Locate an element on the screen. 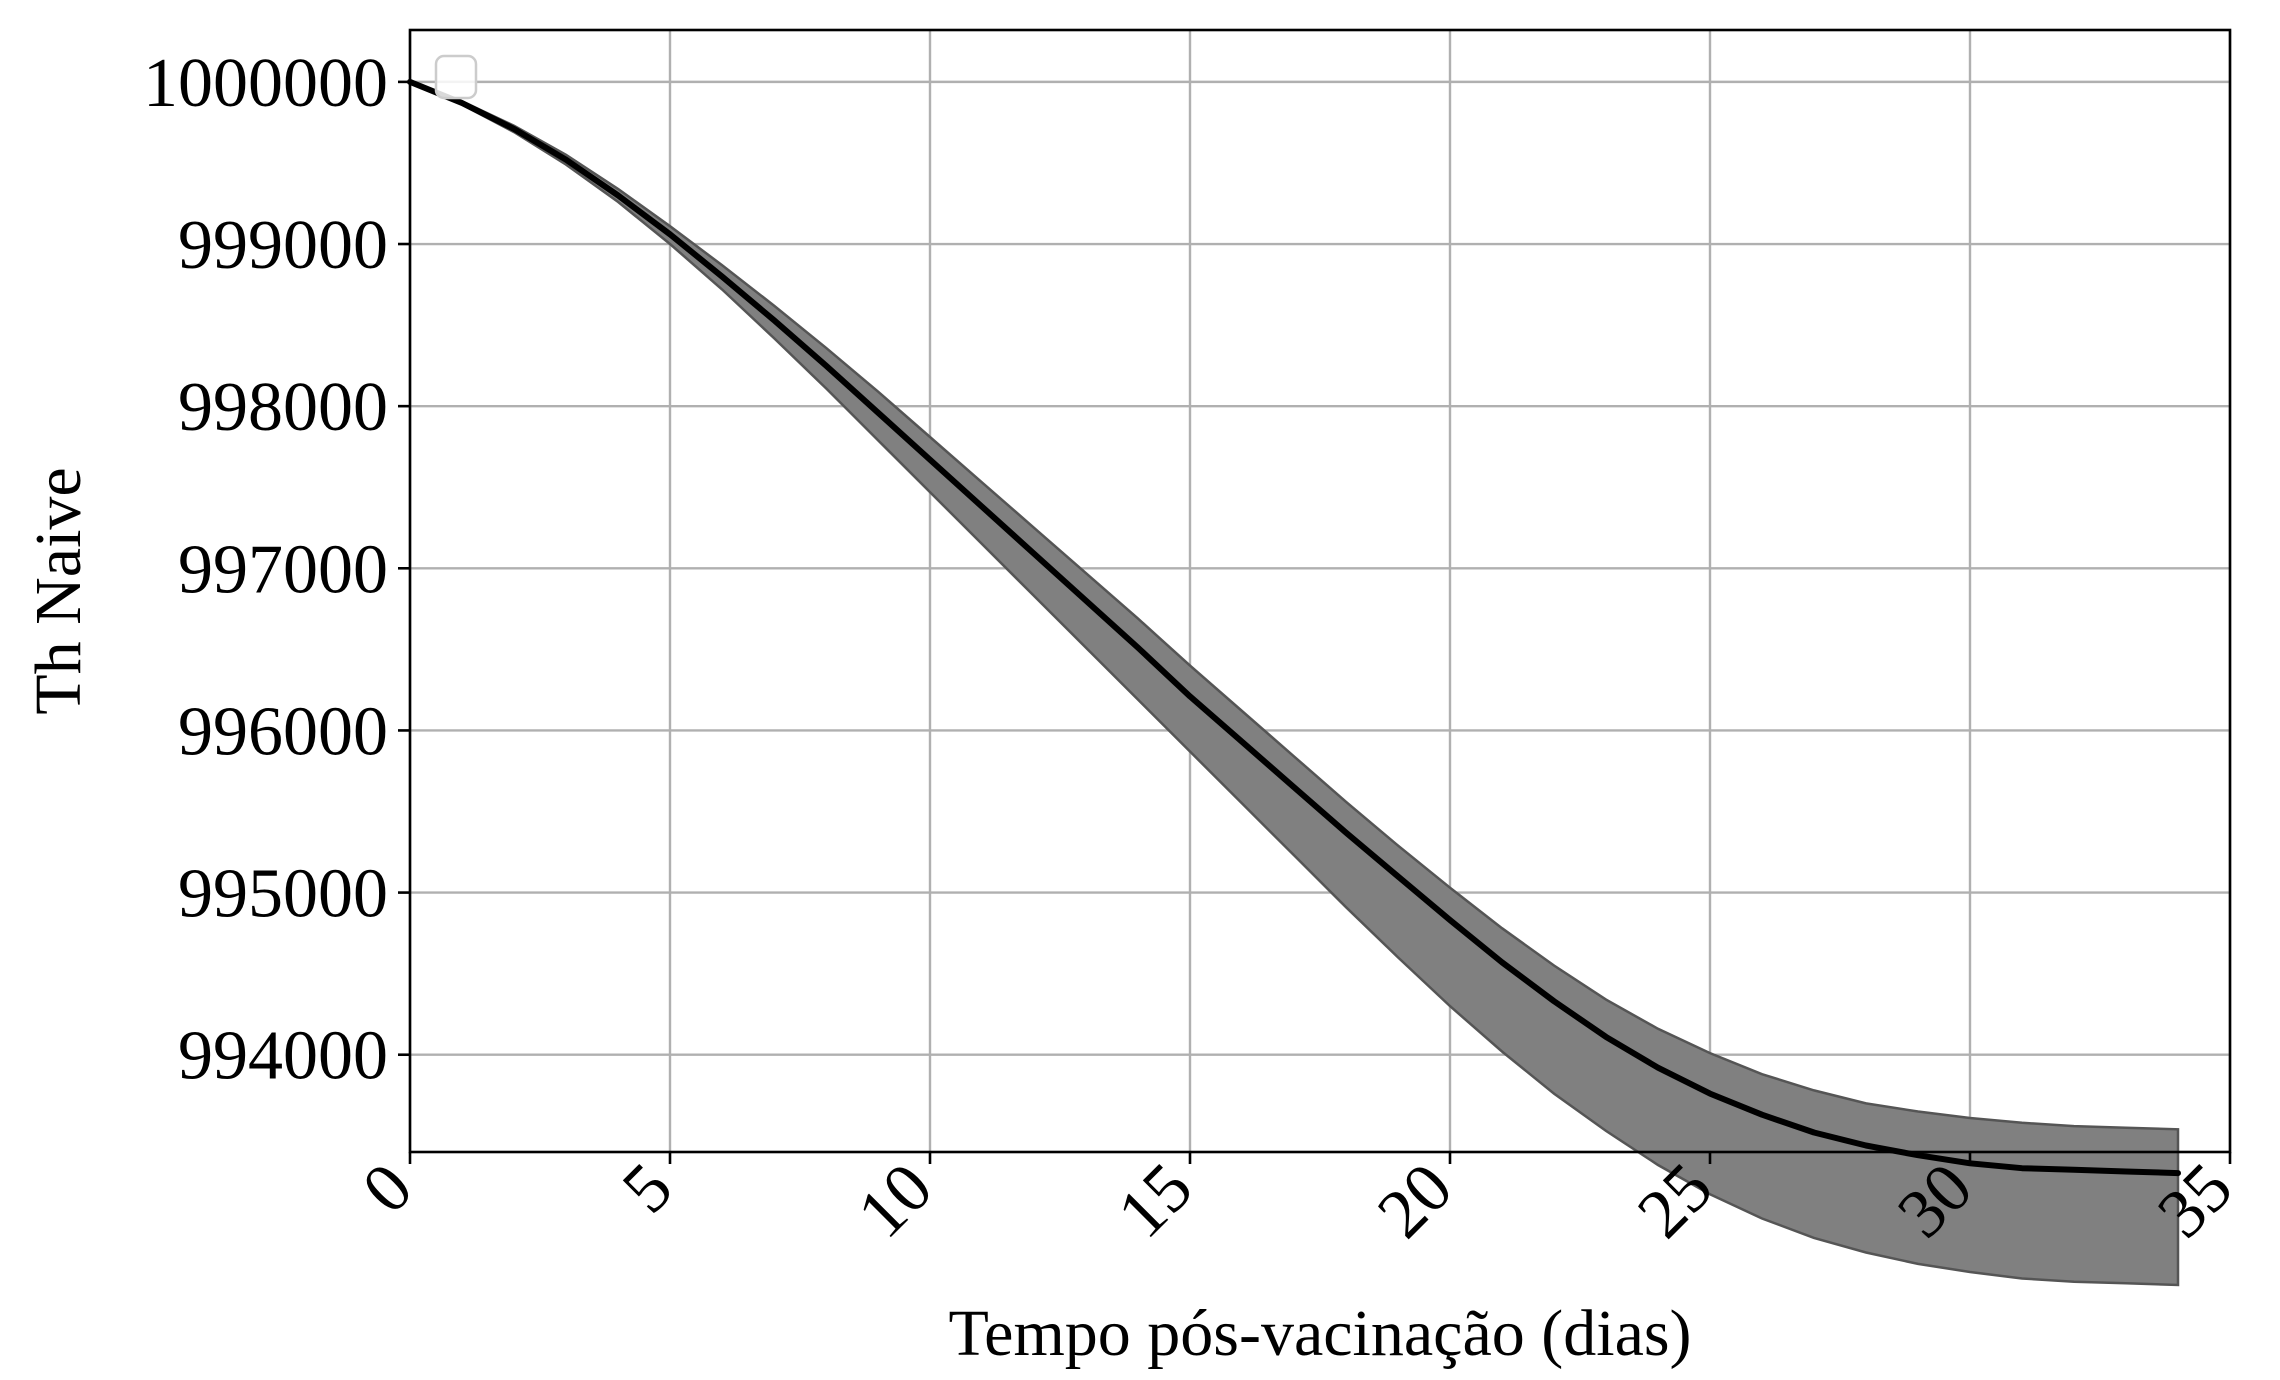 This screenshot has height=1380, width=2280. y-tick-label: 1000000 is located at coordinates (265, 83).